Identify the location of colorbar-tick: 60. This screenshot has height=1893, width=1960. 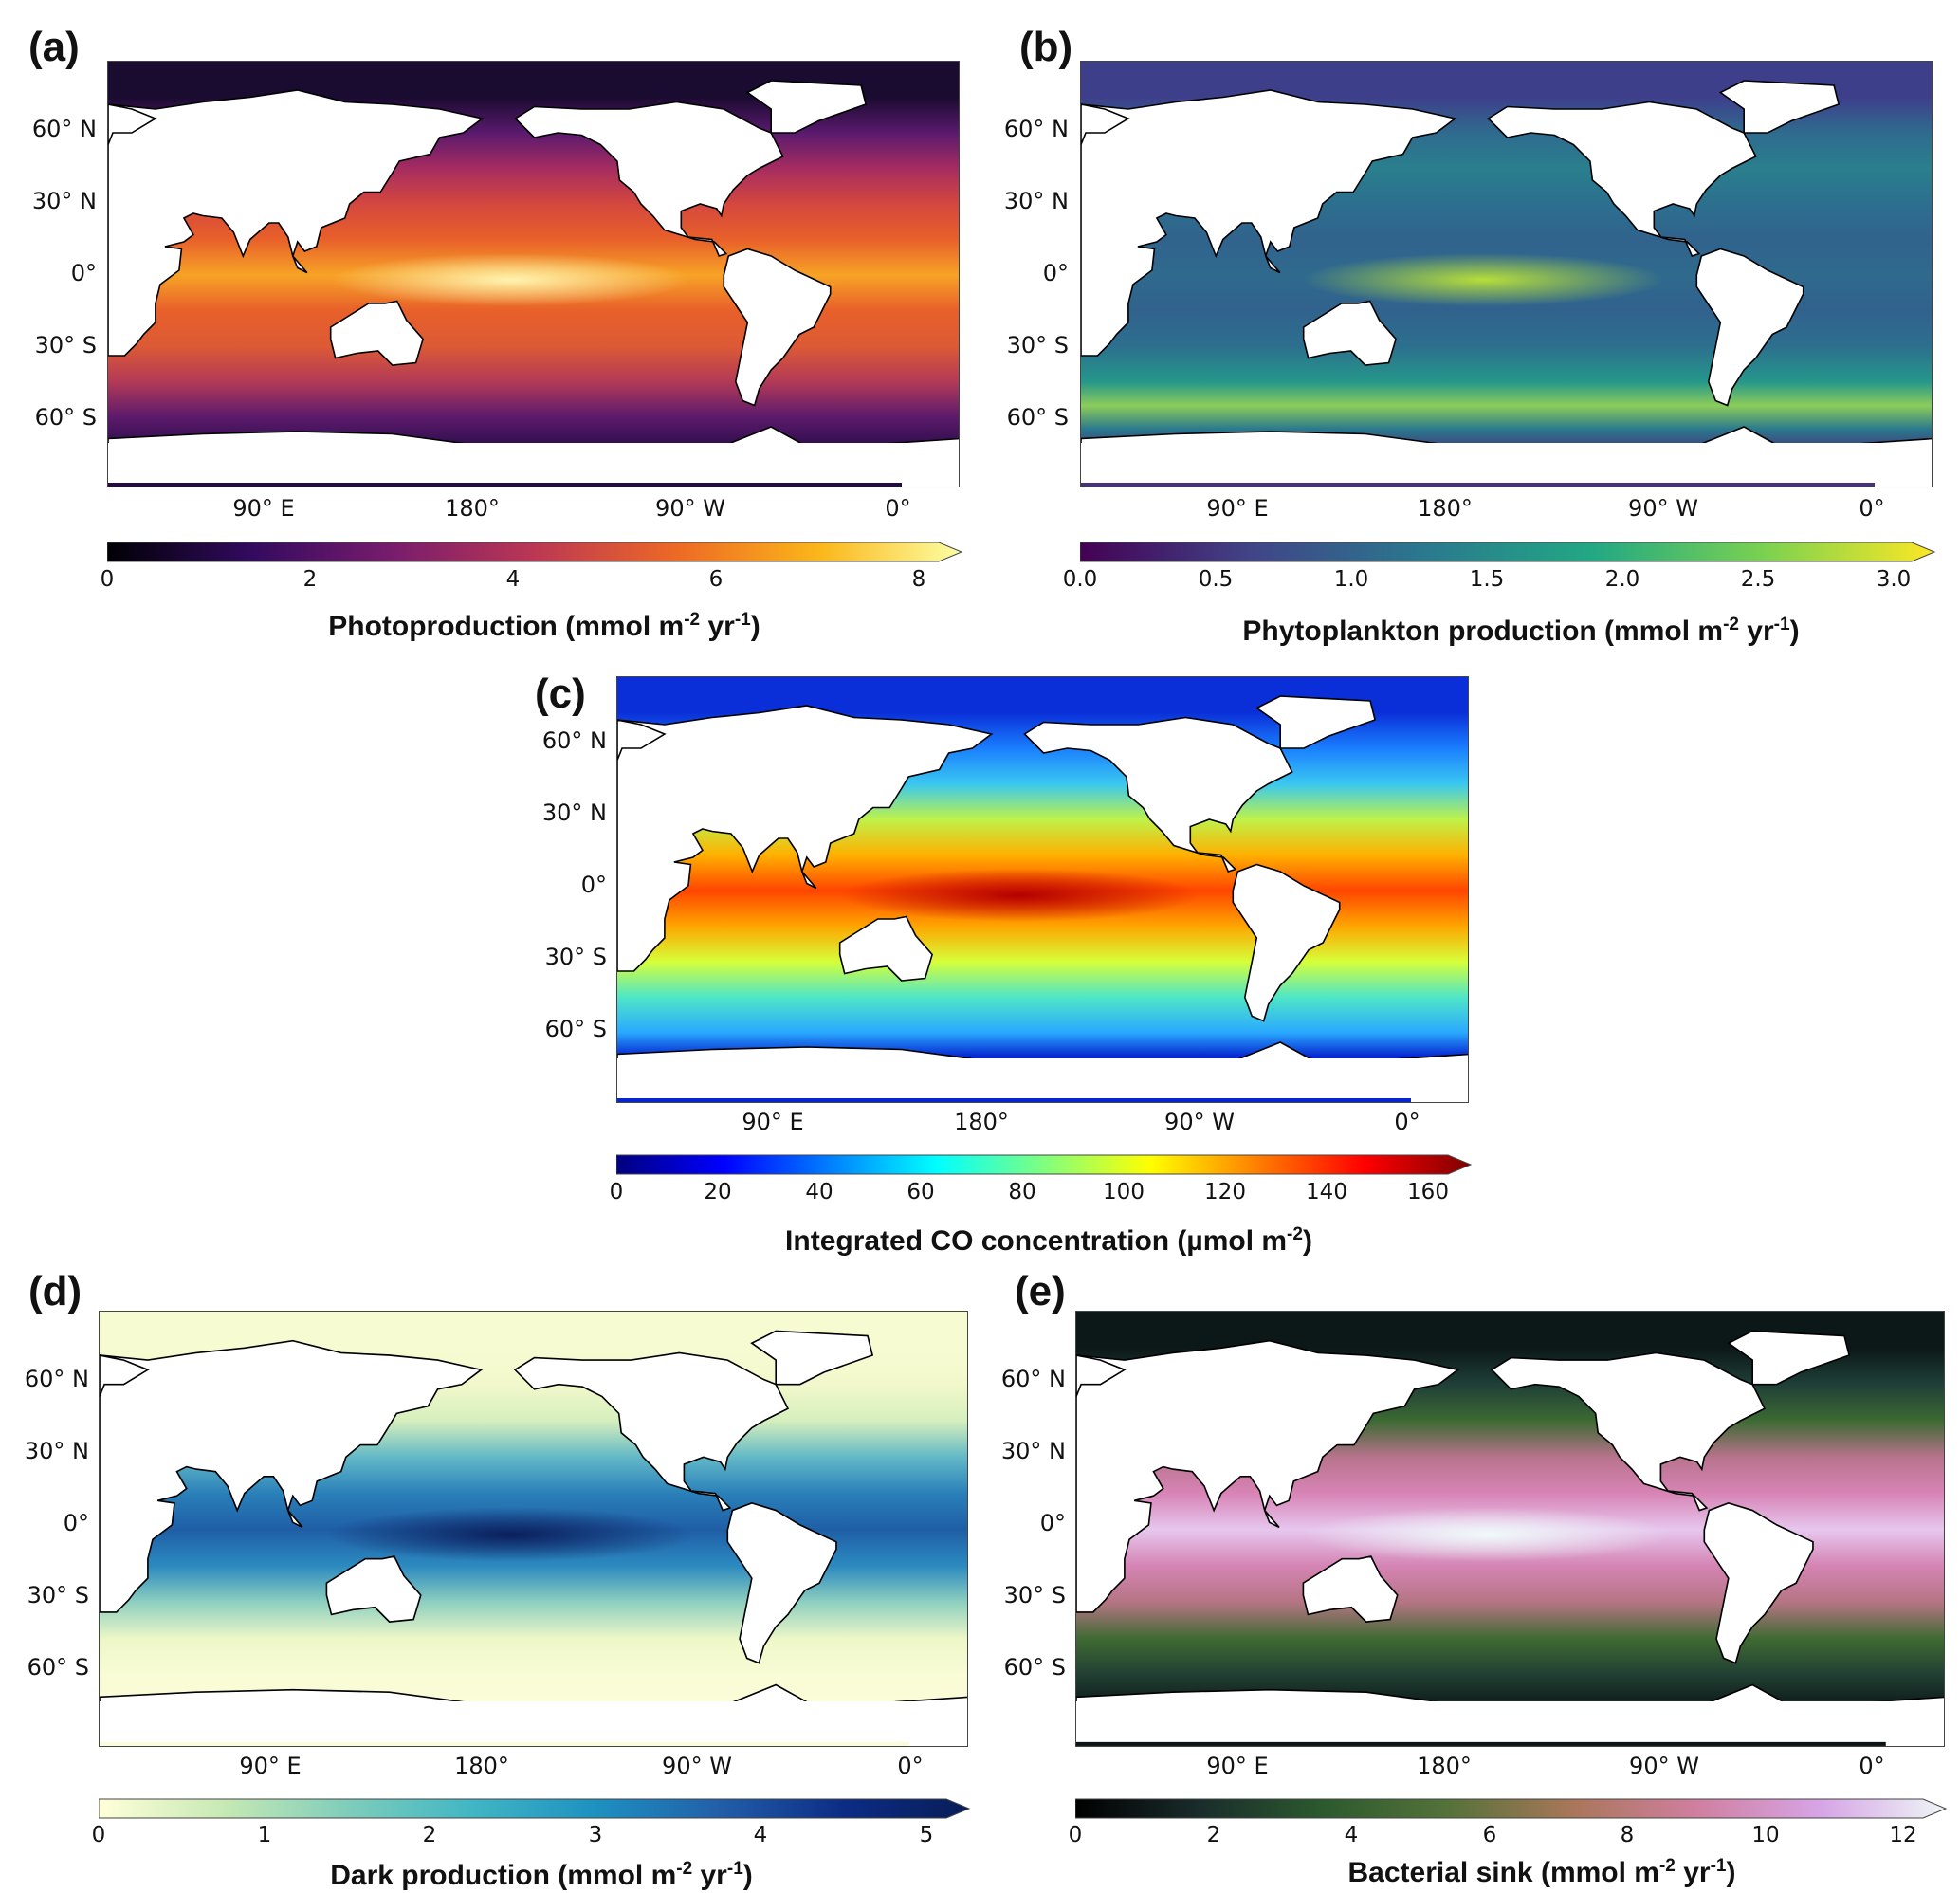
(921, 1192).